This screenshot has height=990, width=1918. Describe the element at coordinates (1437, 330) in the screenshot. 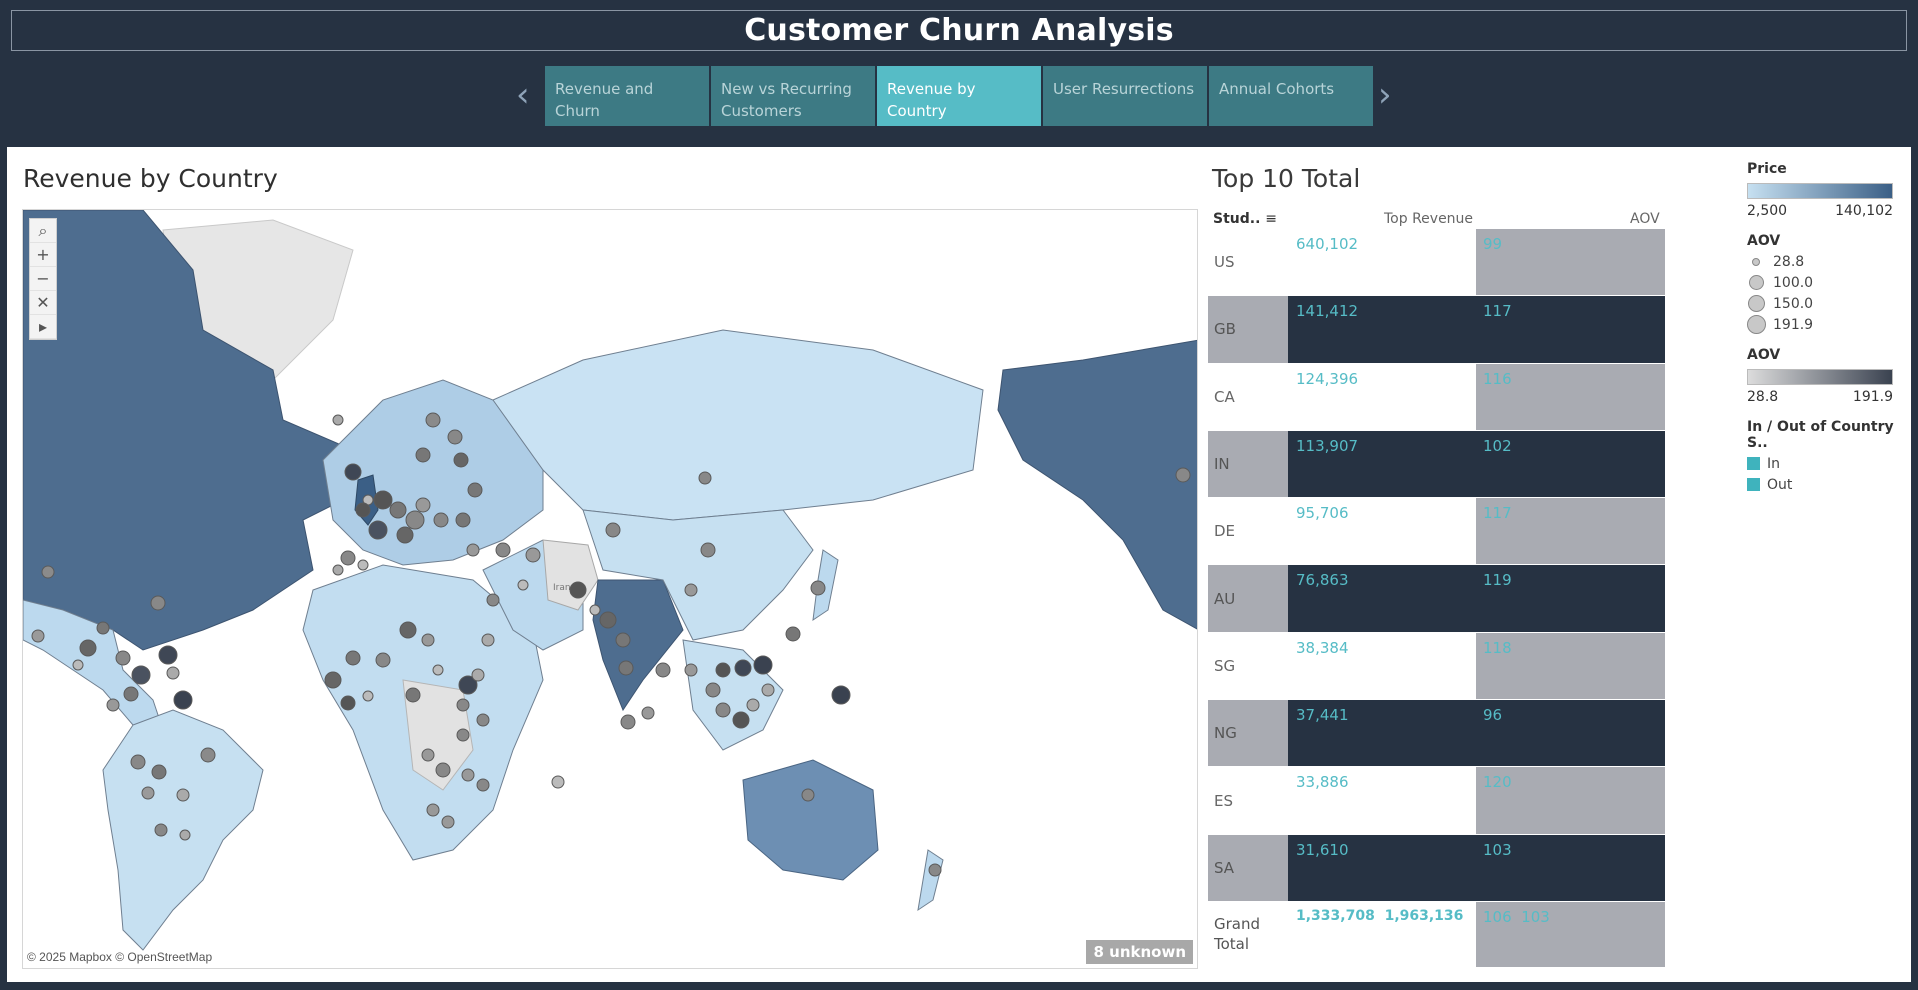

I see `table-row: GB 141,412 117` at that location.